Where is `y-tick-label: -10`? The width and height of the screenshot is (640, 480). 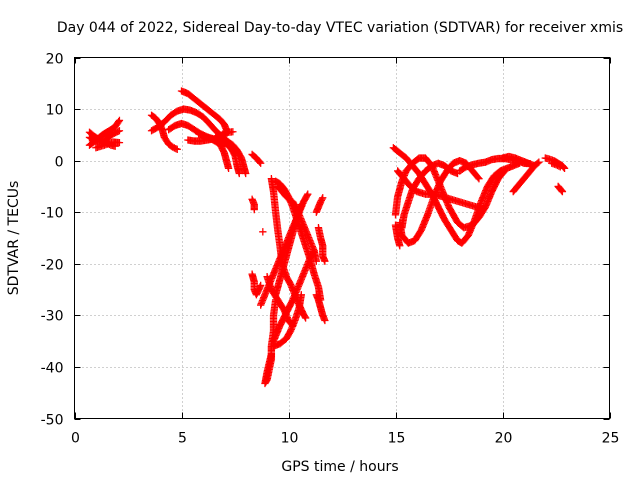
y-tick-label: -10 is located at coordinates (52, 214).